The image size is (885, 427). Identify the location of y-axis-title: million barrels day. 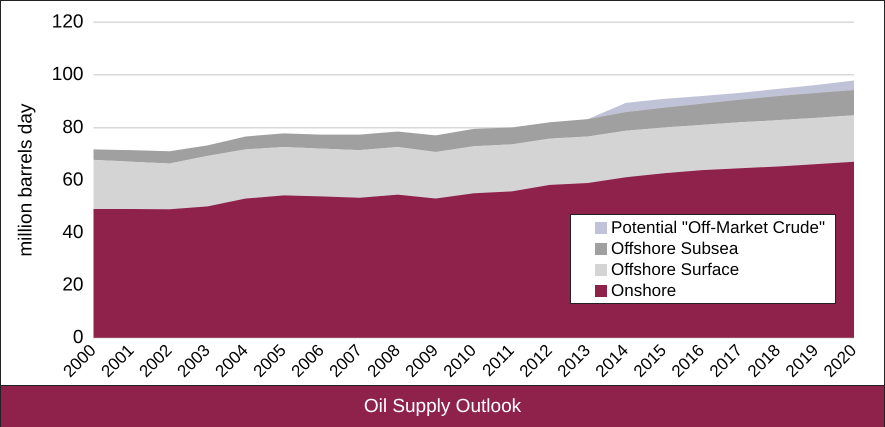
(26, 180).